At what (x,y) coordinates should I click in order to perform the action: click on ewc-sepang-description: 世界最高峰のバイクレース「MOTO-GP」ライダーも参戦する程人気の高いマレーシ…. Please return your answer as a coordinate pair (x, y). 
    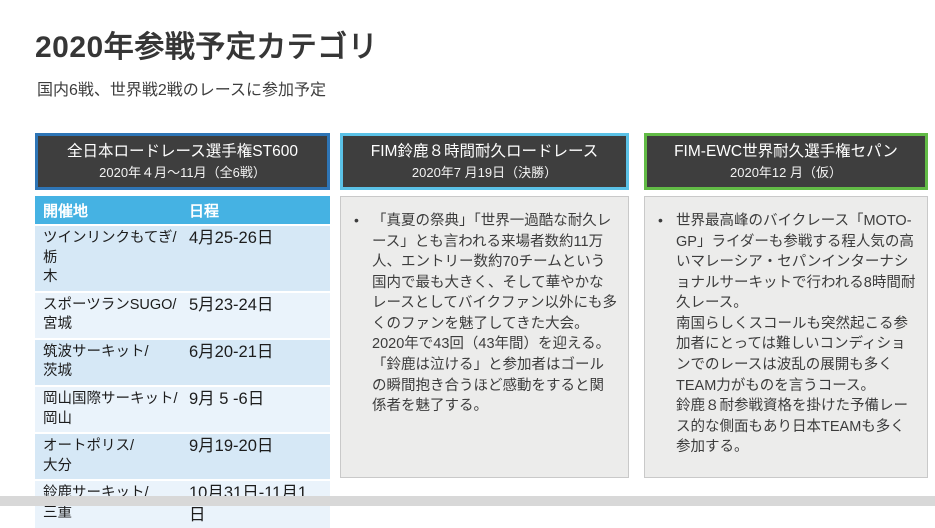
    Looking at the image, I should click on (796, 334).